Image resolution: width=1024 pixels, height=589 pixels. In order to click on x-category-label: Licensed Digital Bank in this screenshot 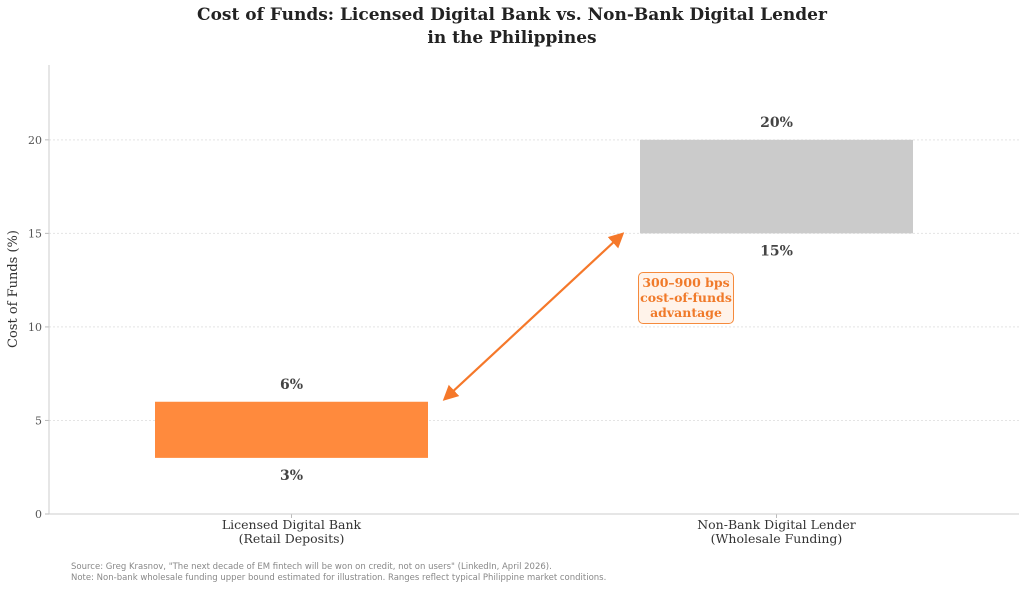, I will do `click(292, 524)`.